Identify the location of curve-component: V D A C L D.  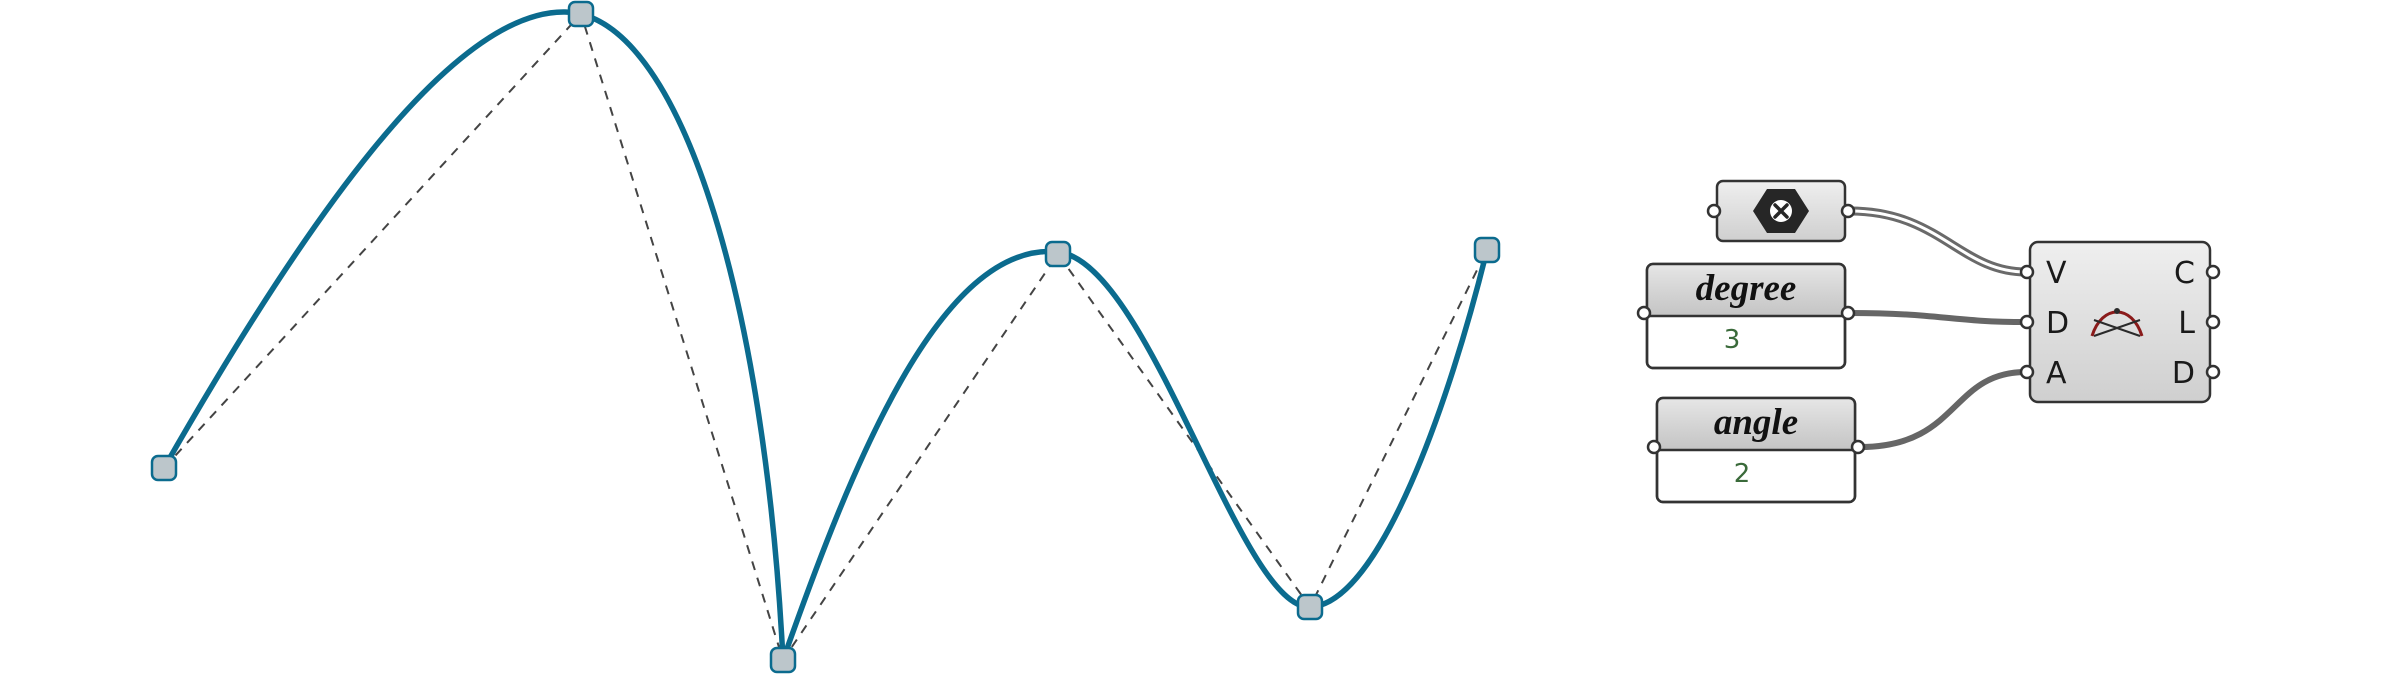
(2120, 322).